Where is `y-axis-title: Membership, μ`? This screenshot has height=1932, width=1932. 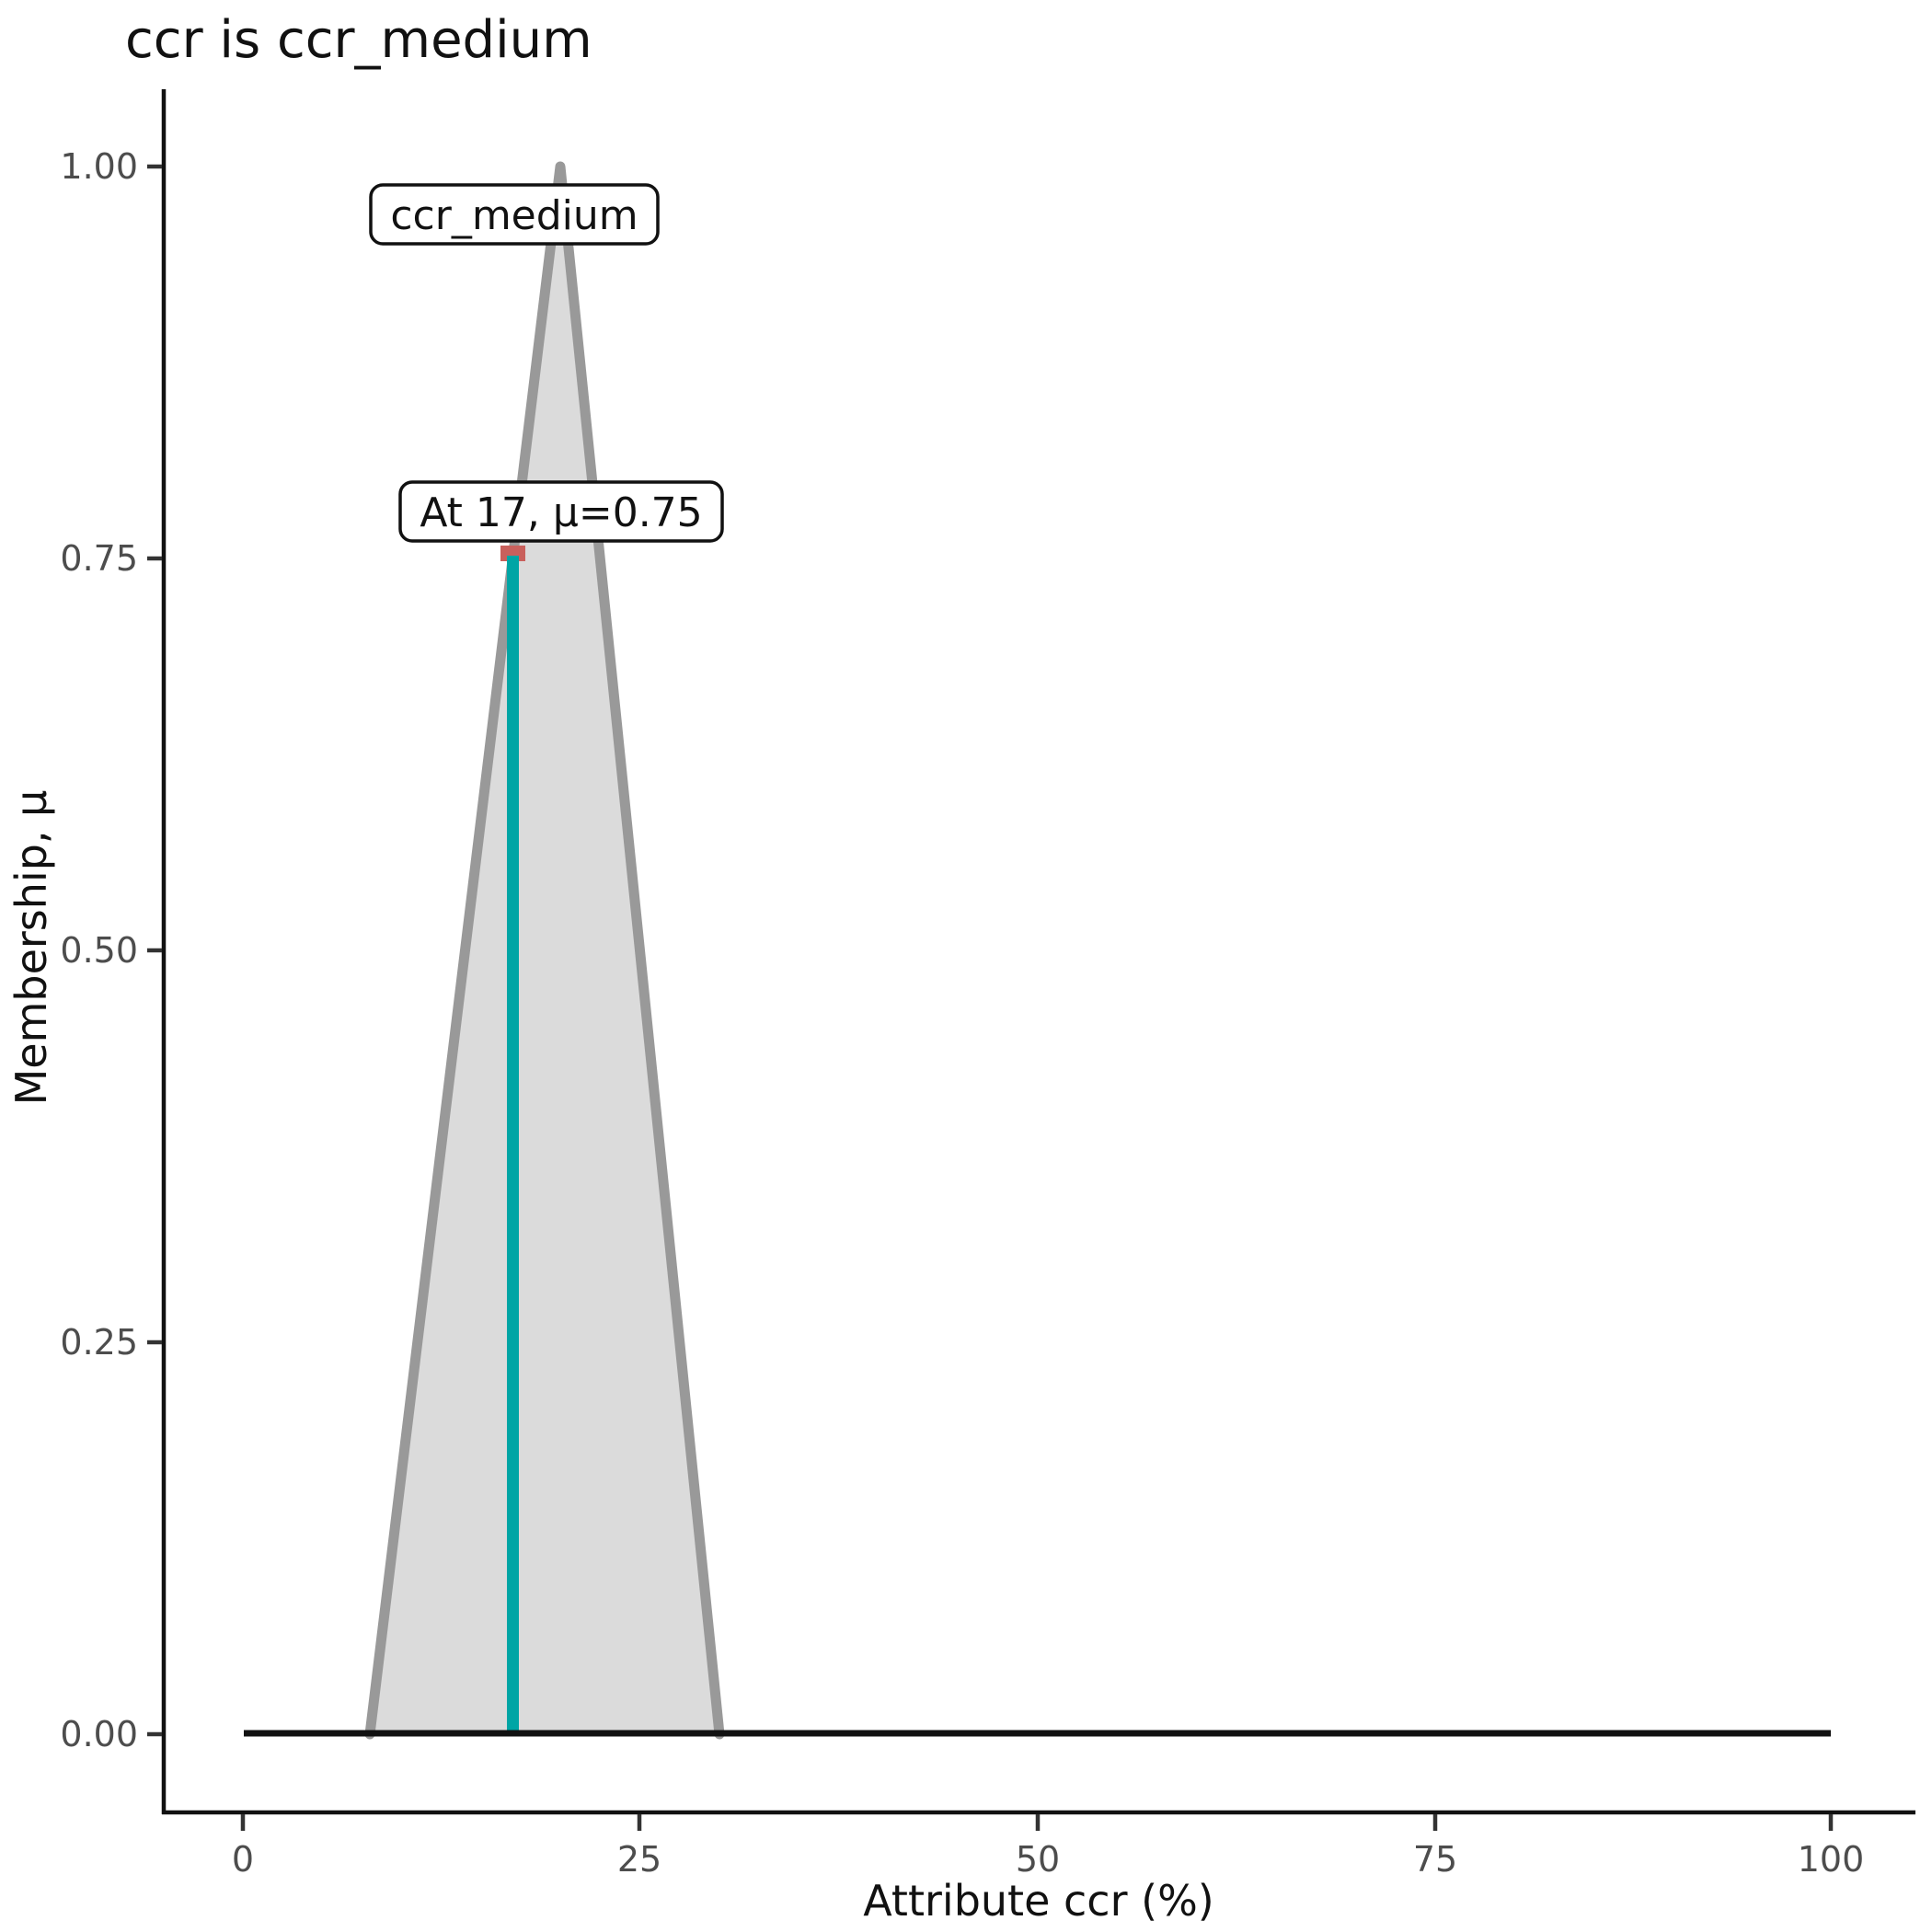
y-axis-title: Membership, μ is located at coordinates (31, 948).